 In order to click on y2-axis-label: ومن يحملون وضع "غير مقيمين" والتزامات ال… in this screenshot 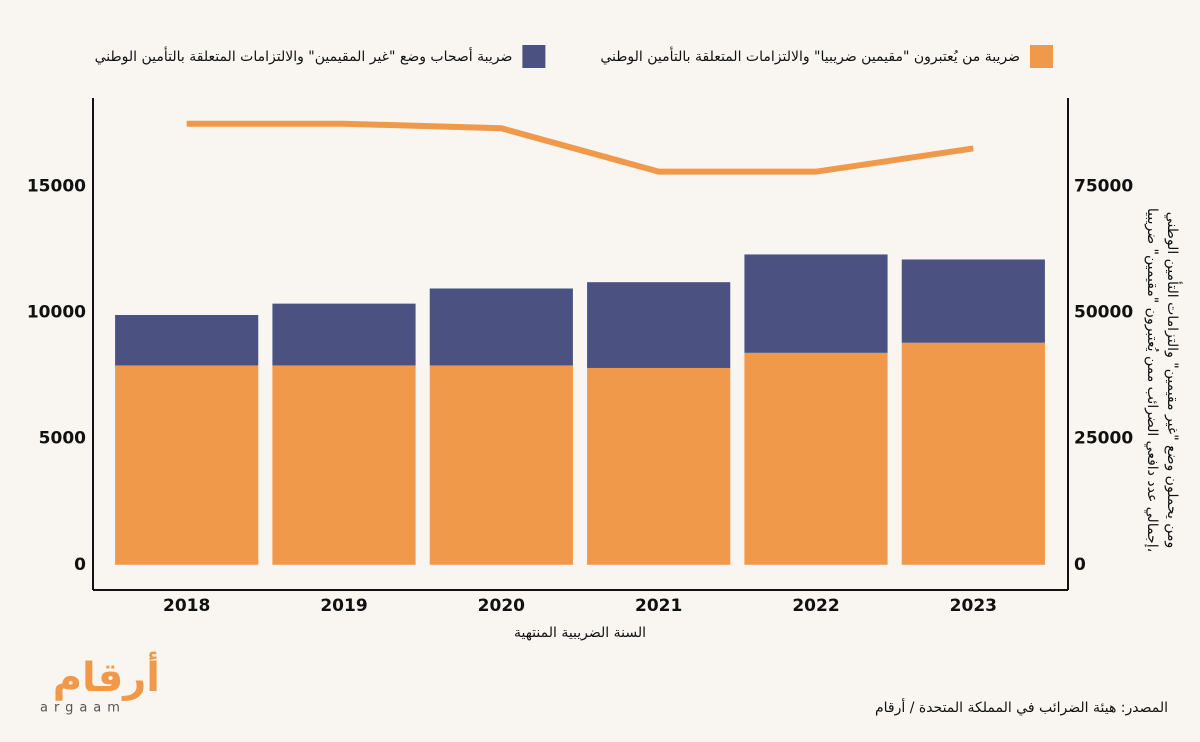, I will do `click(1173, 380)`.